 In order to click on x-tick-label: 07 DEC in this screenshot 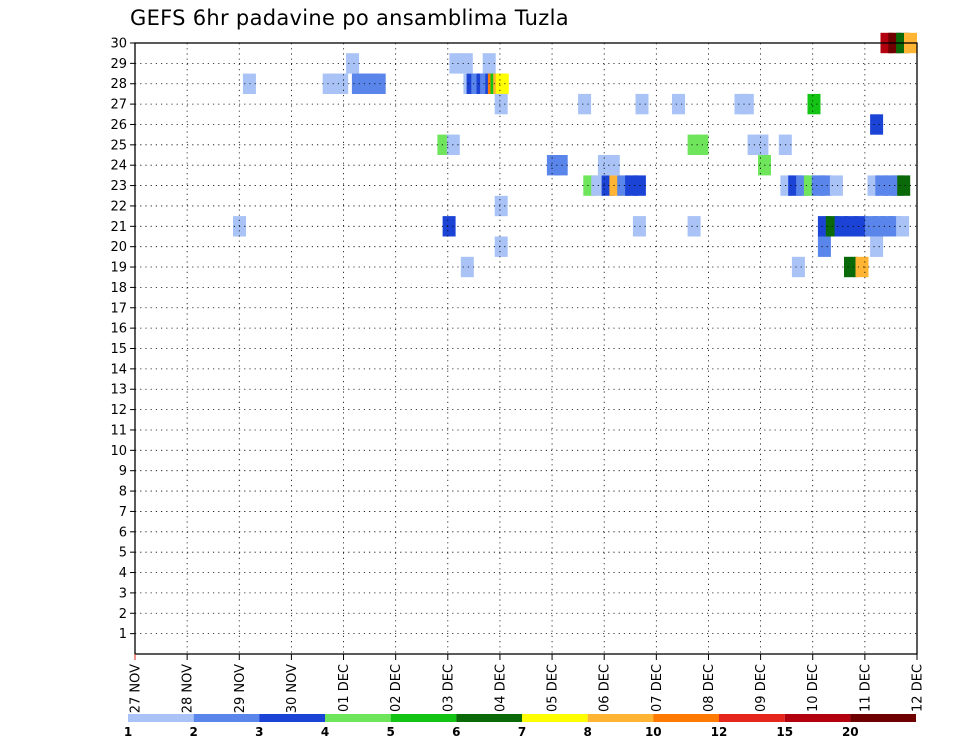, I will do `click(657, 688)`.